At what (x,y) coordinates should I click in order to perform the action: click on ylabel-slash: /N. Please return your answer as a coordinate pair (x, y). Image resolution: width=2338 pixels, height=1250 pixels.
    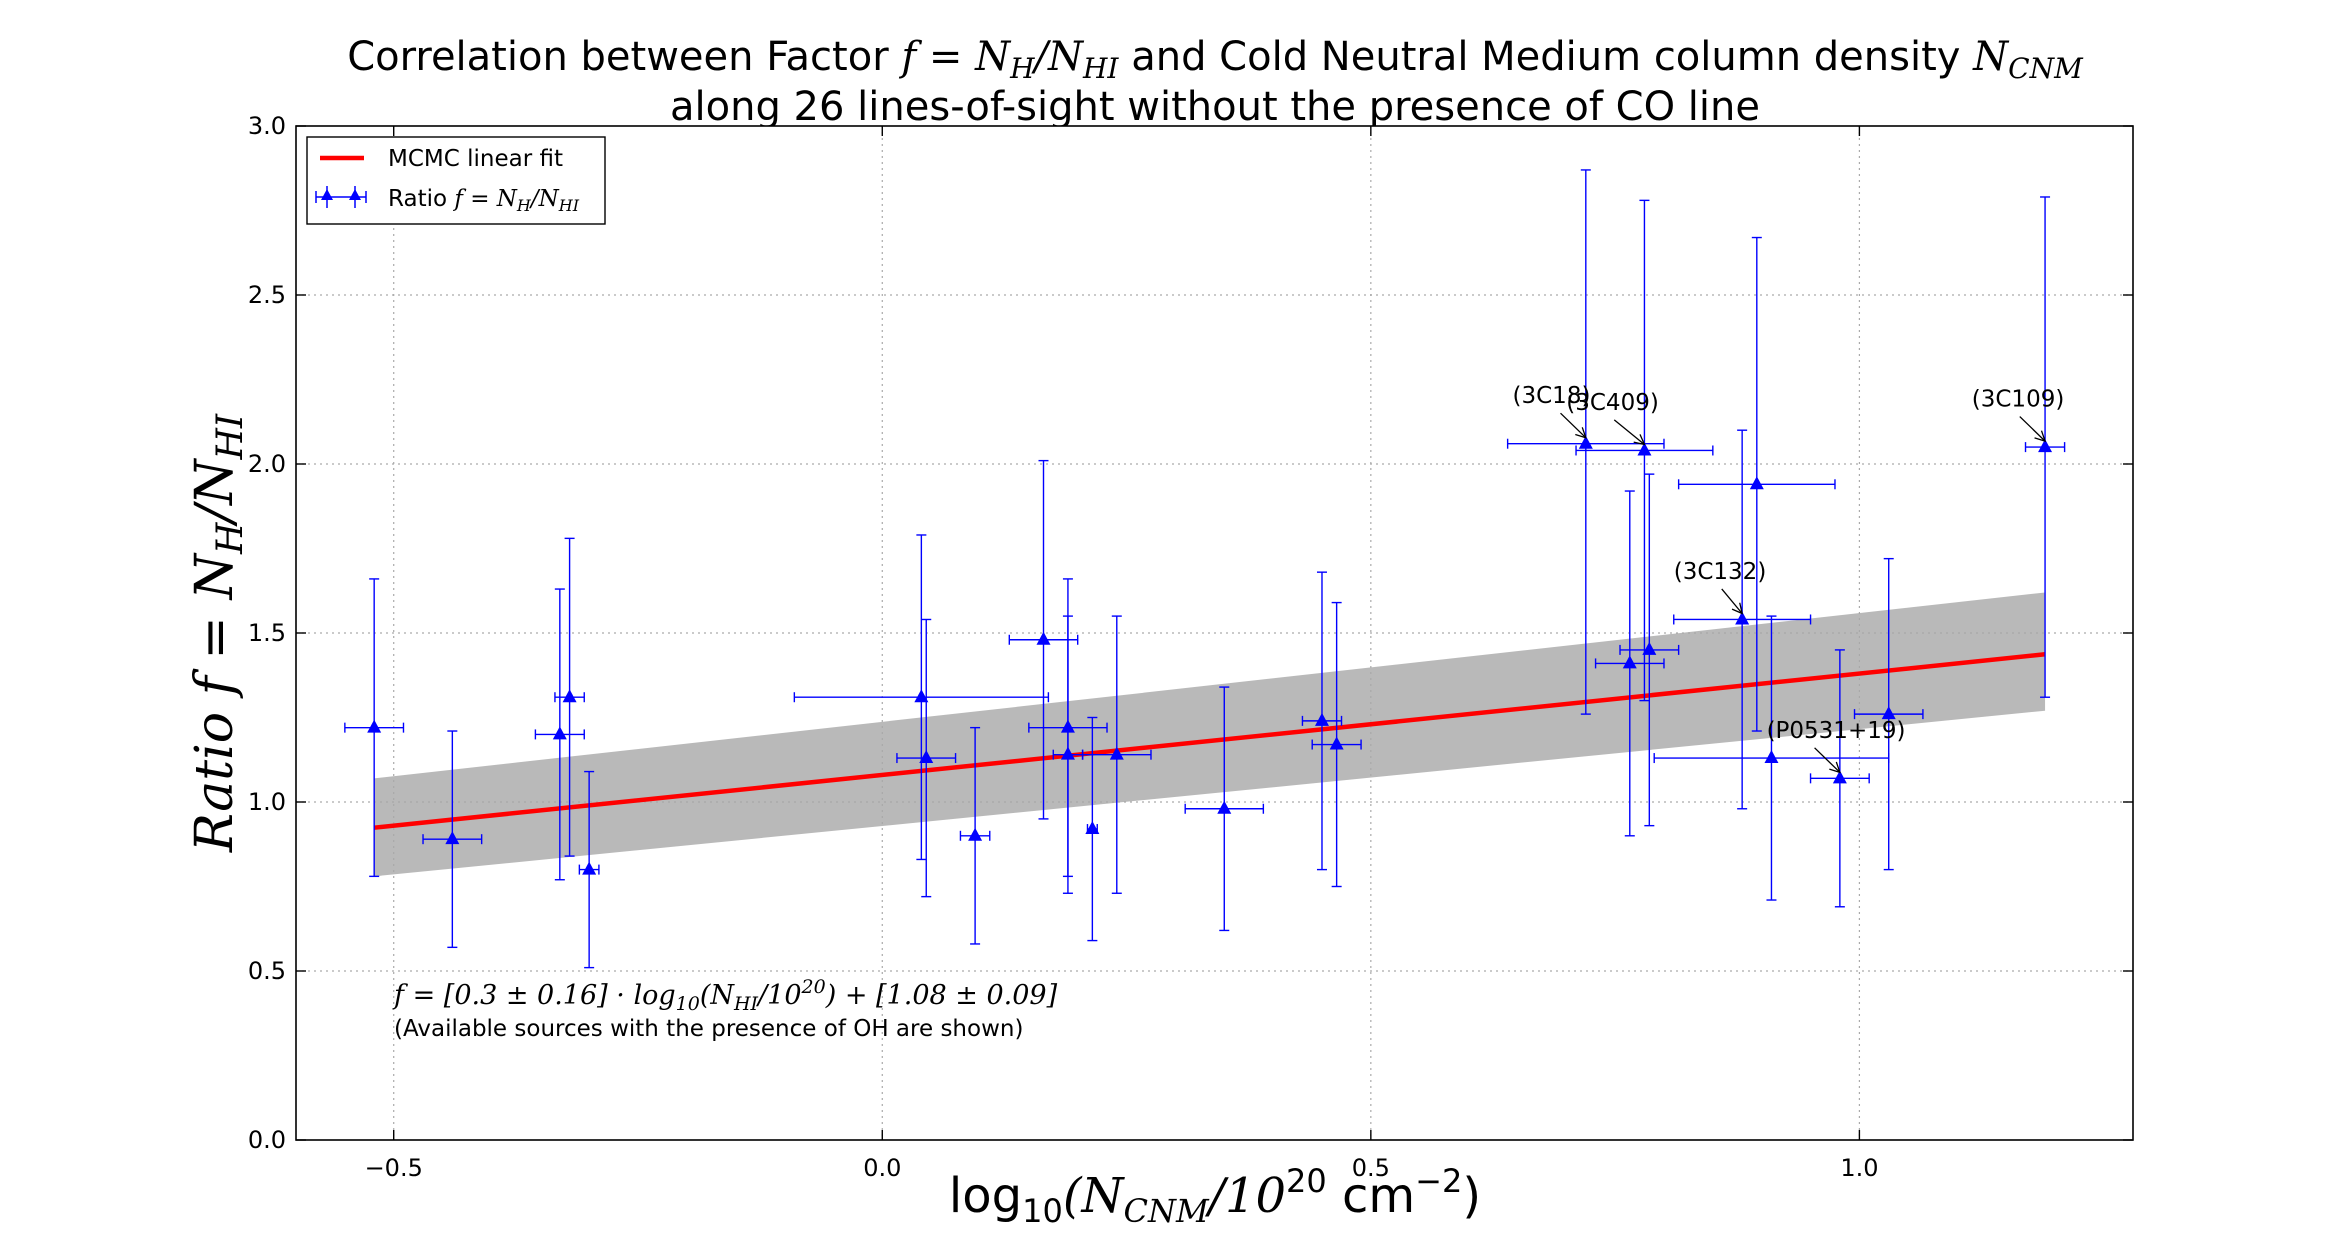
    Looking at the image, I should click on (215, 493).